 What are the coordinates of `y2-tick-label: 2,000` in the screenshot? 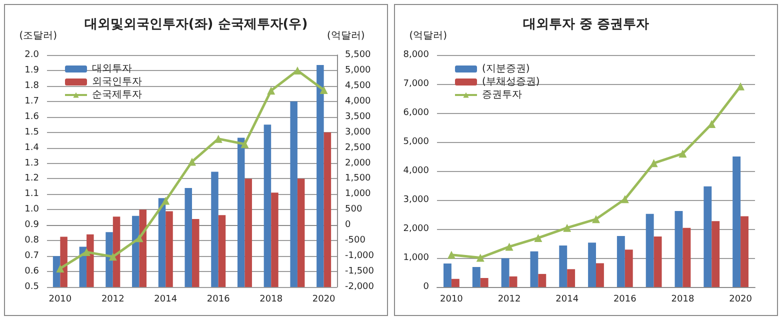 It's located at (358, 163).